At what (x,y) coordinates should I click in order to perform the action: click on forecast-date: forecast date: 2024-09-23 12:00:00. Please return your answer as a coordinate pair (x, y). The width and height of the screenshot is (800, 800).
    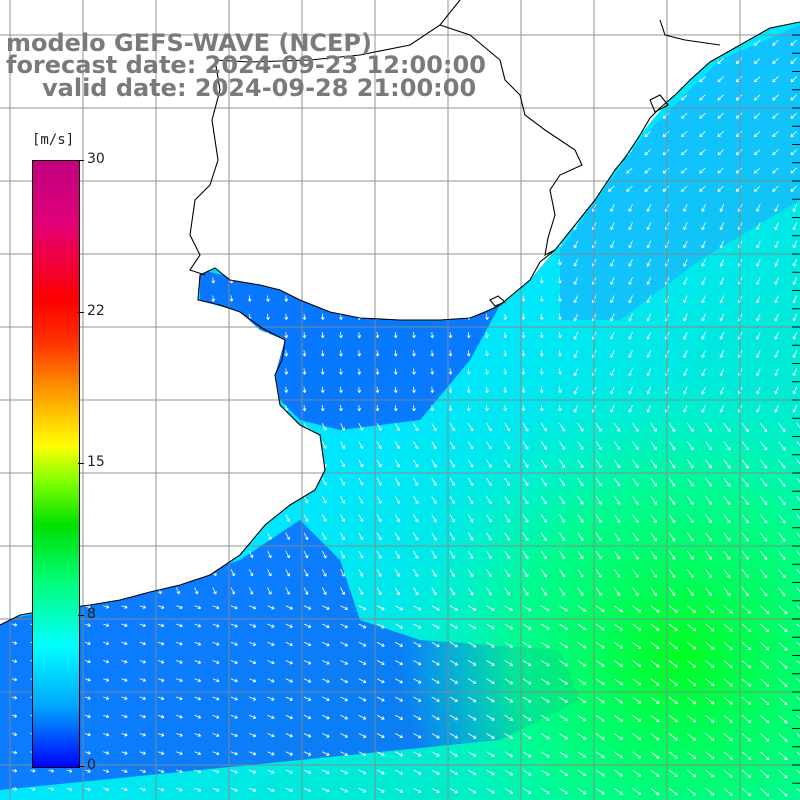
    Looking at the image, I should click on (246, 65).